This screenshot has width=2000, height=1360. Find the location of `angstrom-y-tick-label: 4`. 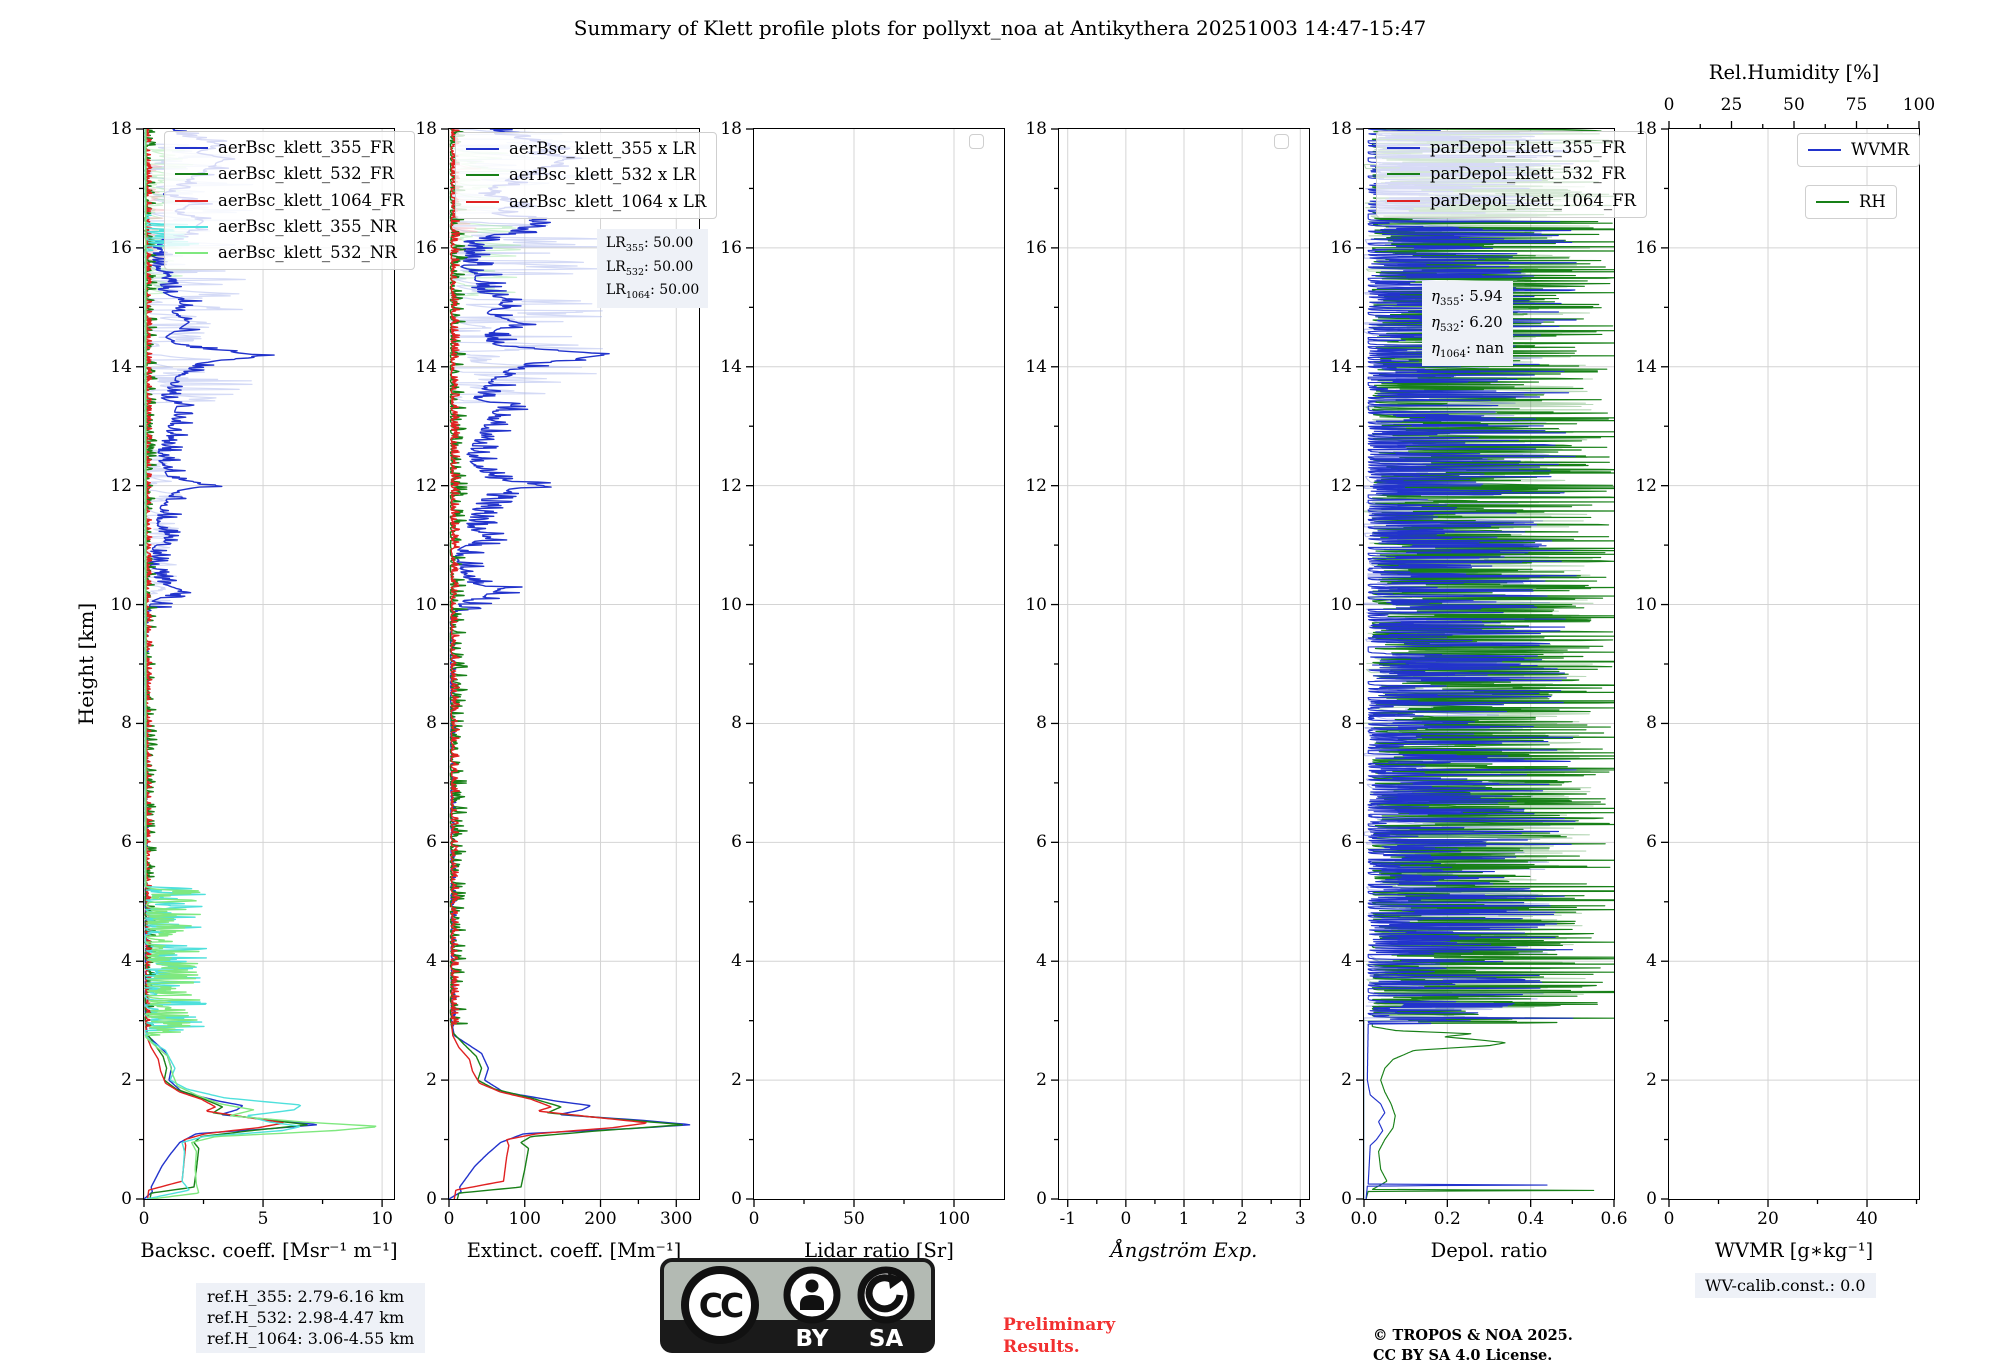

angstrom-y-tick-label: 4 is located at coordinates (1041, 961).